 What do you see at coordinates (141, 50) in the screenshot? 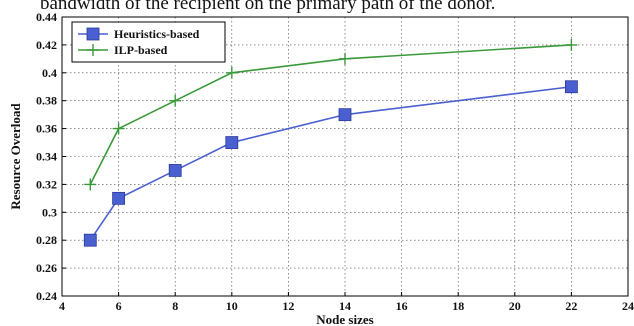
I see `legend-label-ilp-based: ILP-based` at bounding box center [141, 50].